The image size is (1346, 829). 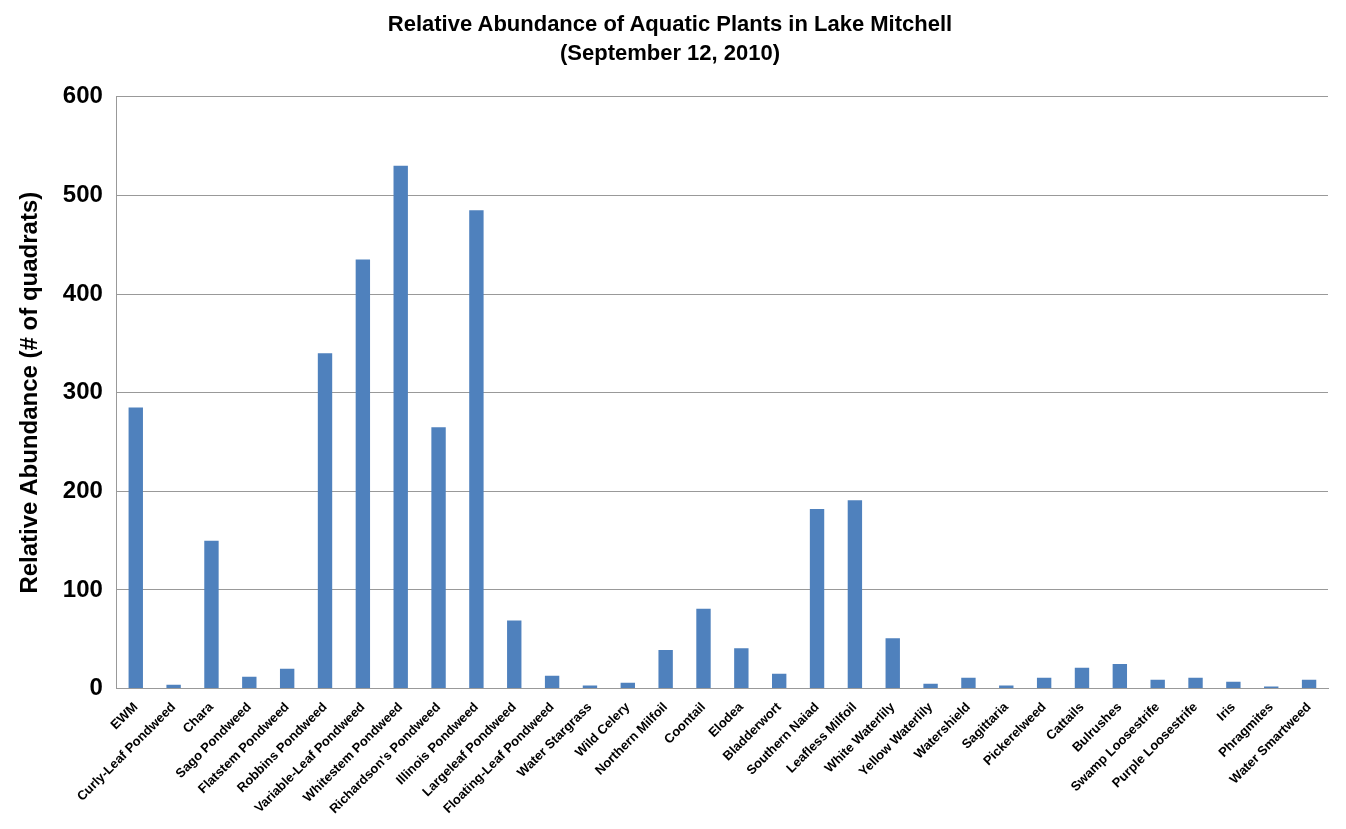 What do you see at coordinates (82, 292) in the screenshot?
I see `y-tick-label: 400` at bounding box center [82, 292].